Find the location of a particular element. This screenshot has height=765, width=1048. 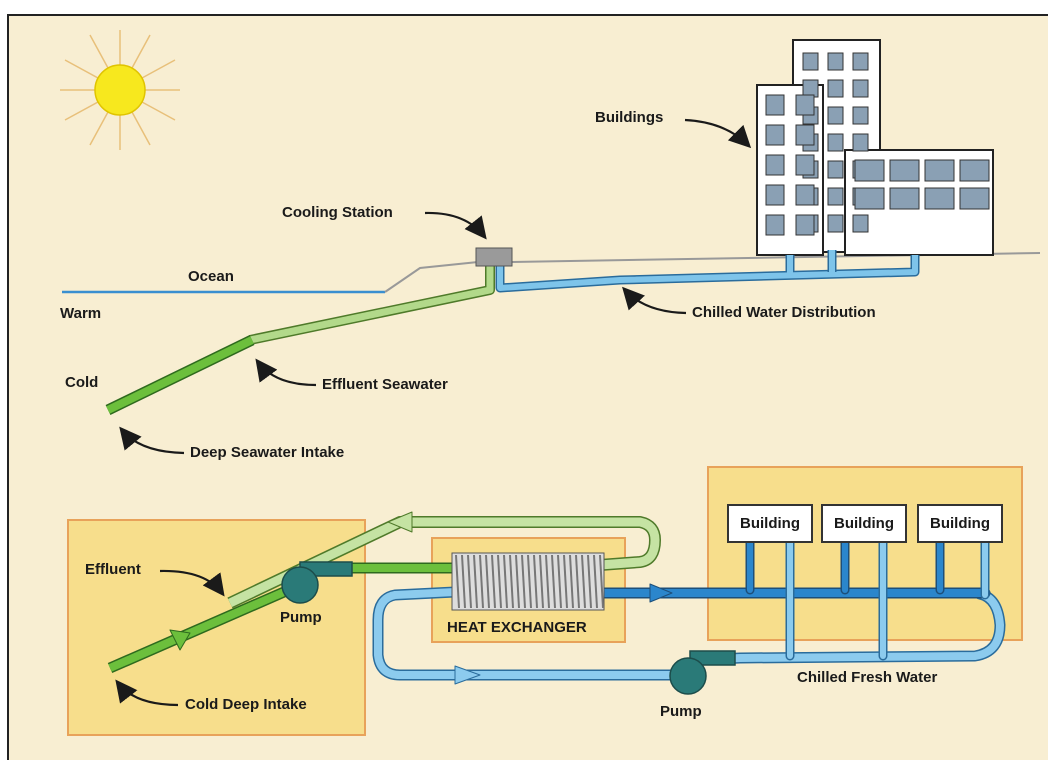

label: Cooling Station is located at coordinates (337, 212).